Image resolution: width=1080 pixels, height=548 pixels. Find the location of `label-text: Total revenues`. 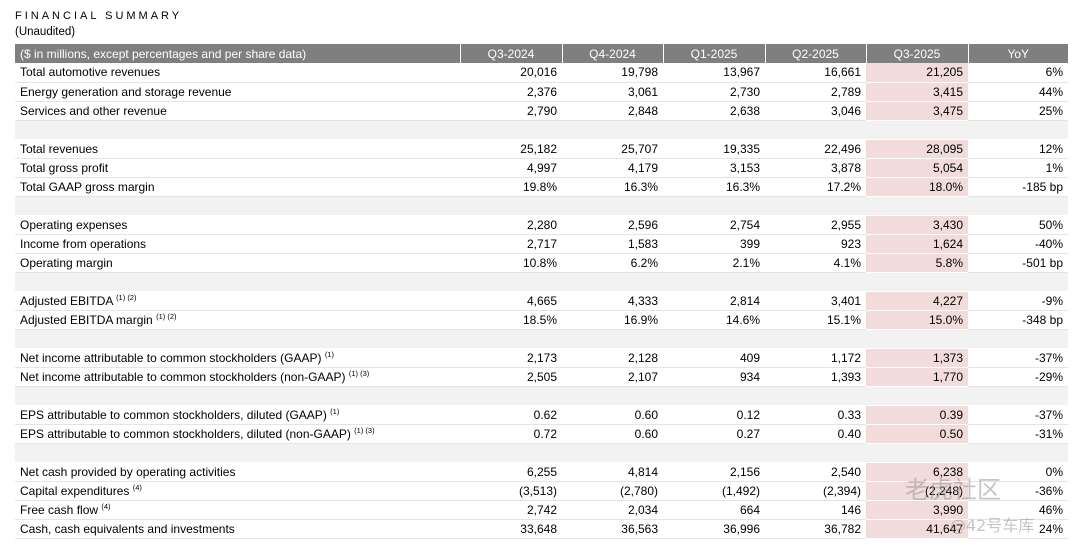

label-text: Total revenues is located at coordinates (59, 148).